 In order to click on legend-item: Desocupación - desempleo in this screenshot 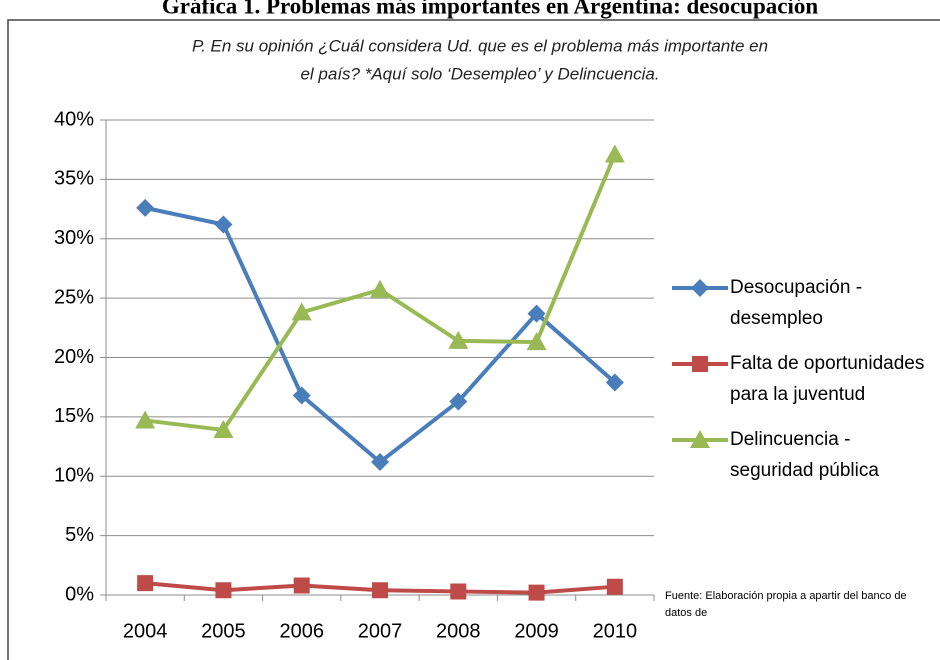, I will do `click(800, 303)`.